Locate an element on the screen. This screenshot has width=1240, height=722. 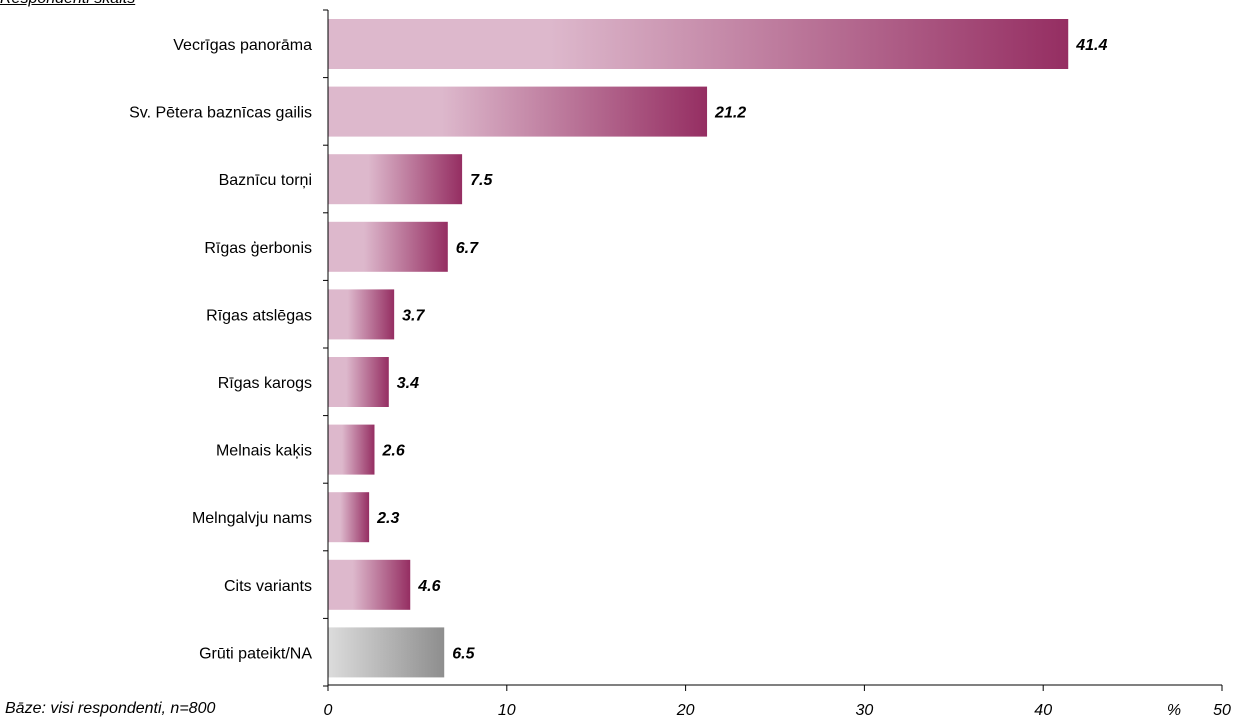
x-tick-label: 10 is located at coordinates (507, 710).